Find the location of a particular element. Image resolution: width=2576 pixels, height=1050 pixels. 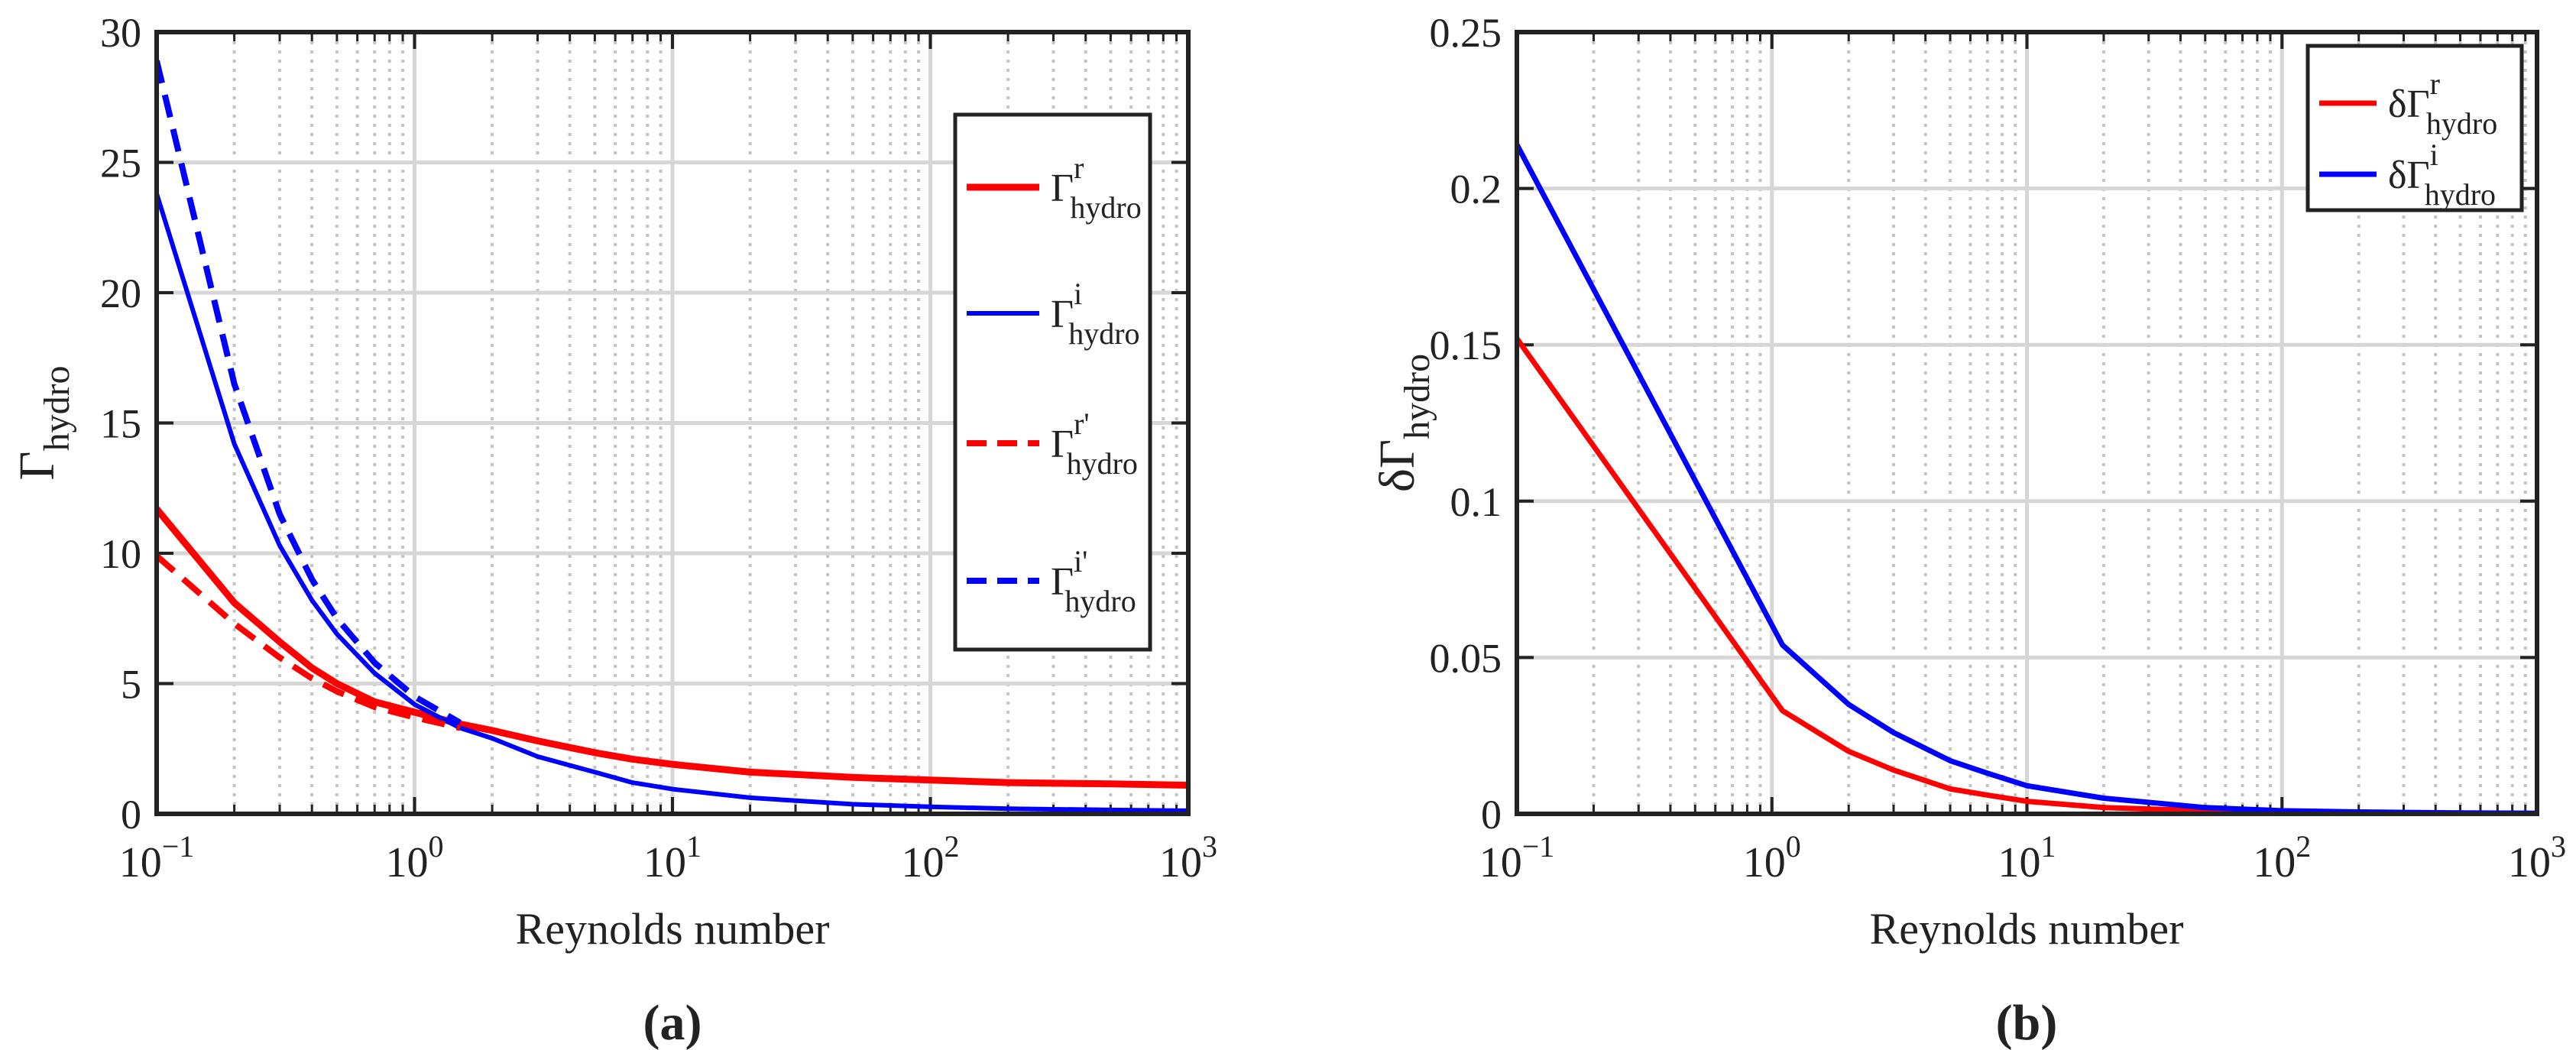

y-tick-label: 5 is located at coordinates (131, 685).